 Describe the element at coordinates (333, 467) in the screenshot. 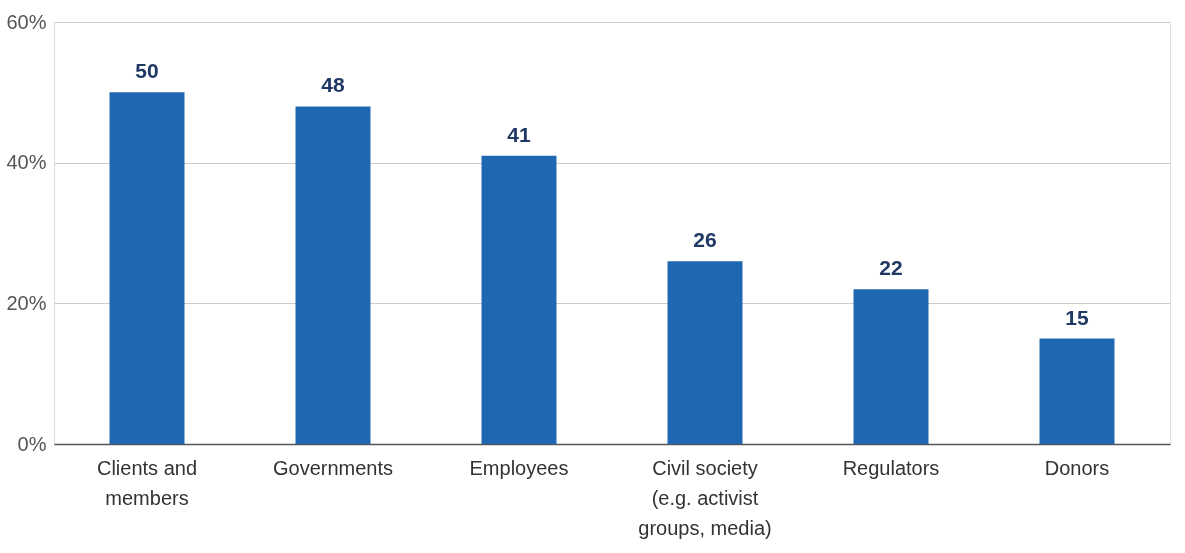

I see `x-tick-label: Governments` at that location.